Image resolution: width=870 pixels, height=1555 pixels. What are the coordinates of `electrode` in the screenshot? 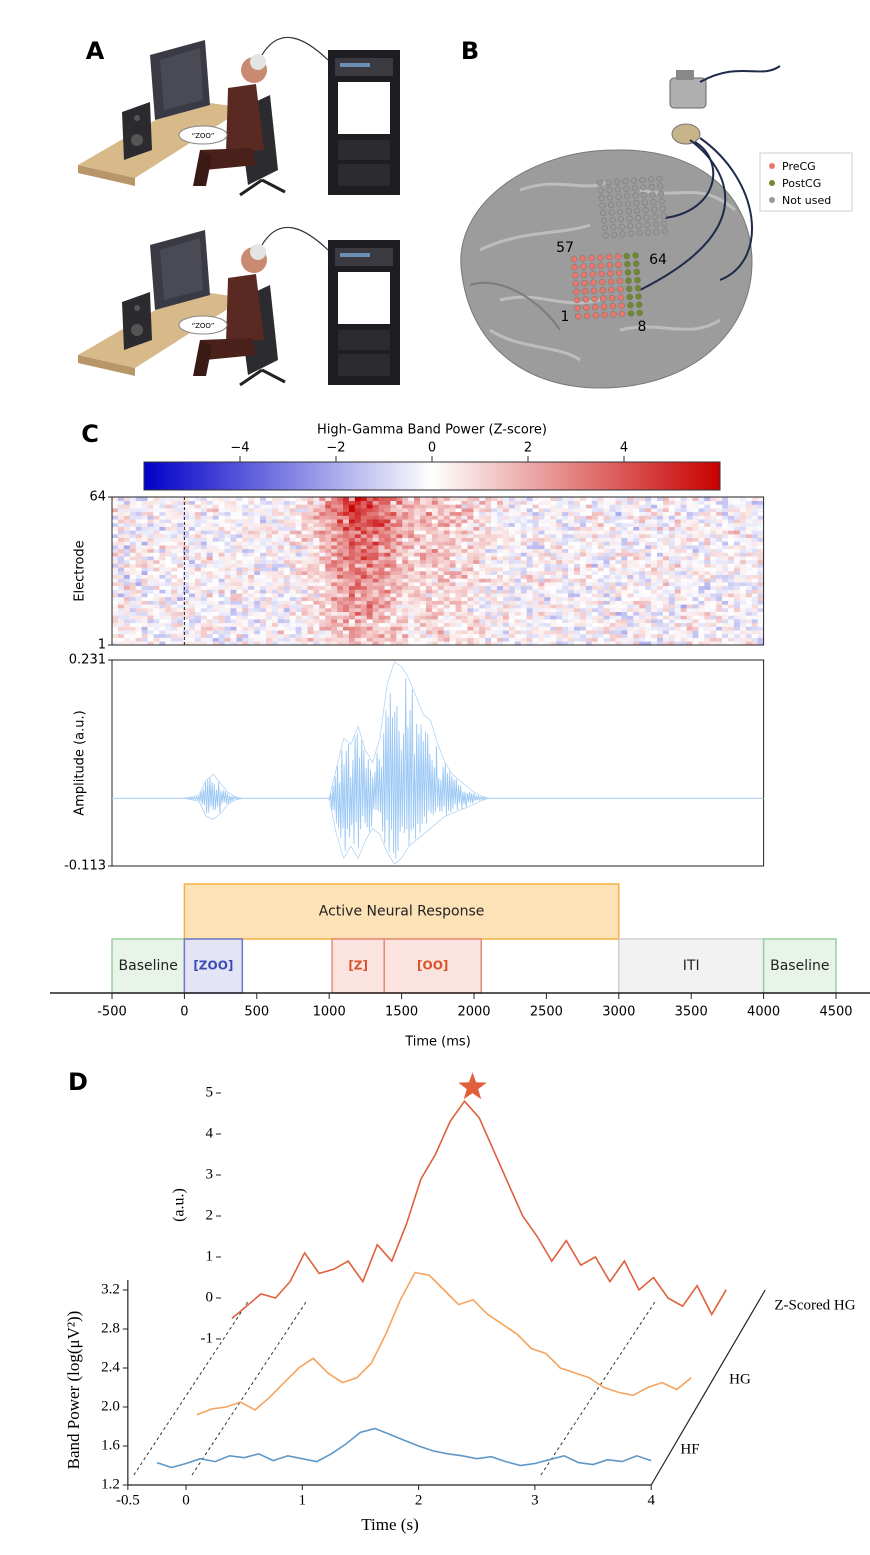 It's located at (627, 189).